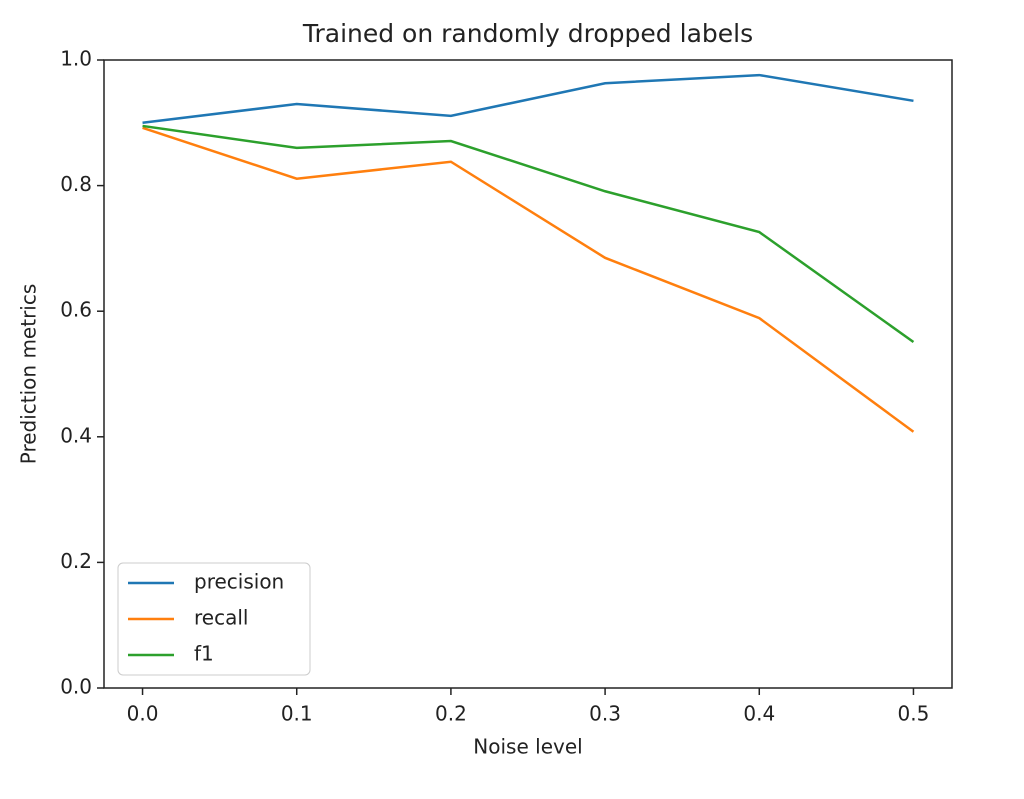 The image size is (1024, 799). What do you see at coordinates (527, 33) in the screenshot?
I see `chart-title: Trained on randomly dropped labels` at bounding box center [527, 33].